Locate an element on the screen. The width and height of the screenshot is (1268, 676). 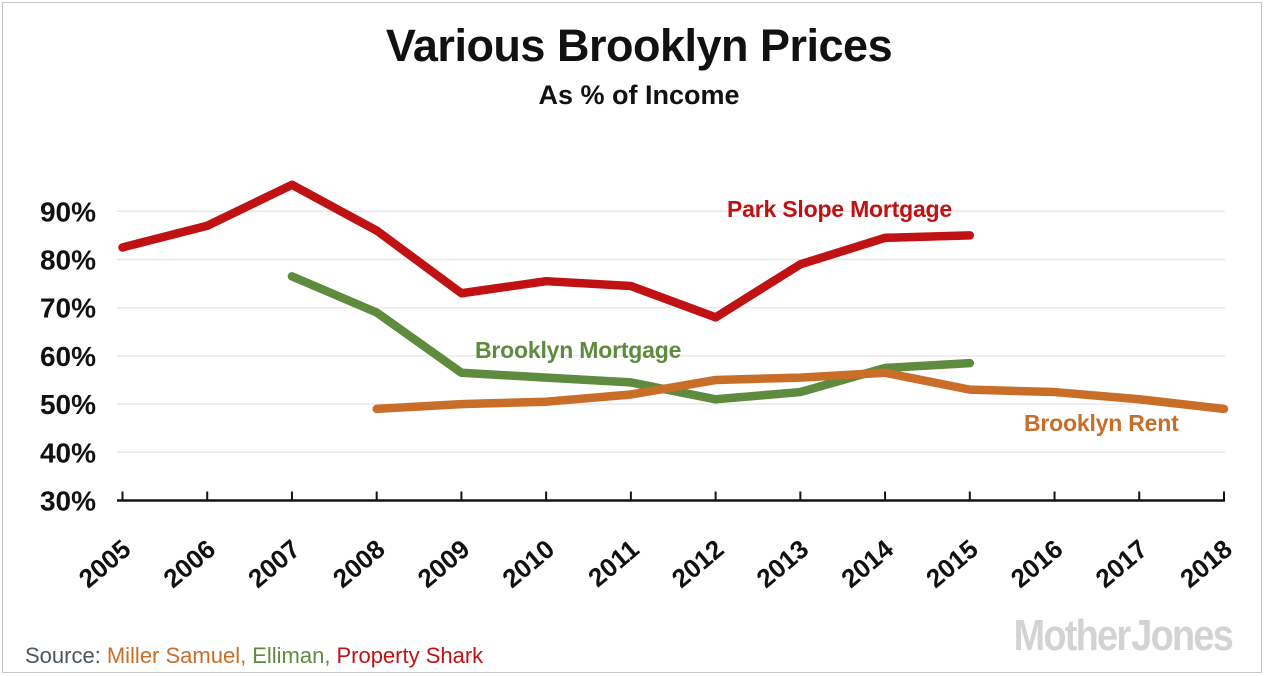
y-axis-label: 70% is located at coordinates (68, 308).